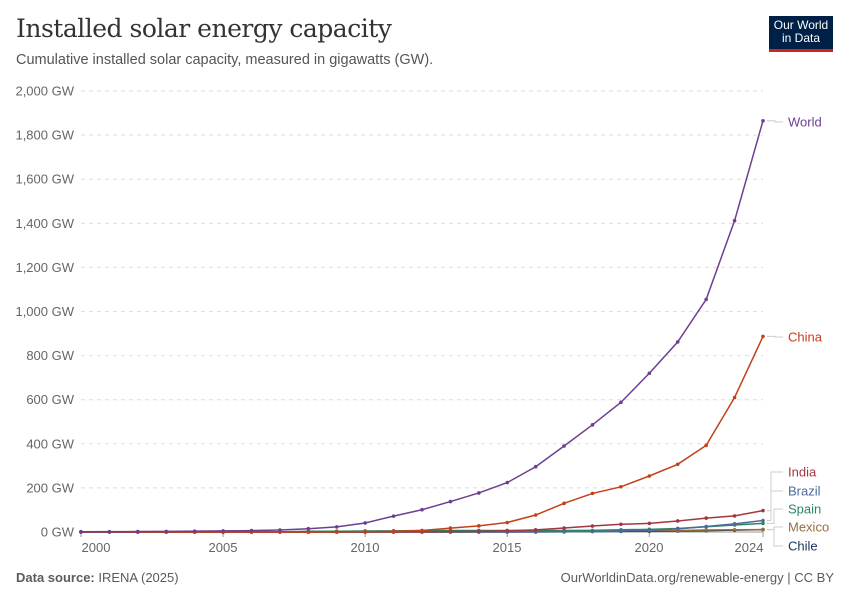 This screenshot has width=850, height=600. Describe the element at coordinates (44, 311) in the screenshot. I see `y-tick-label: 1,000 GW` at that location.